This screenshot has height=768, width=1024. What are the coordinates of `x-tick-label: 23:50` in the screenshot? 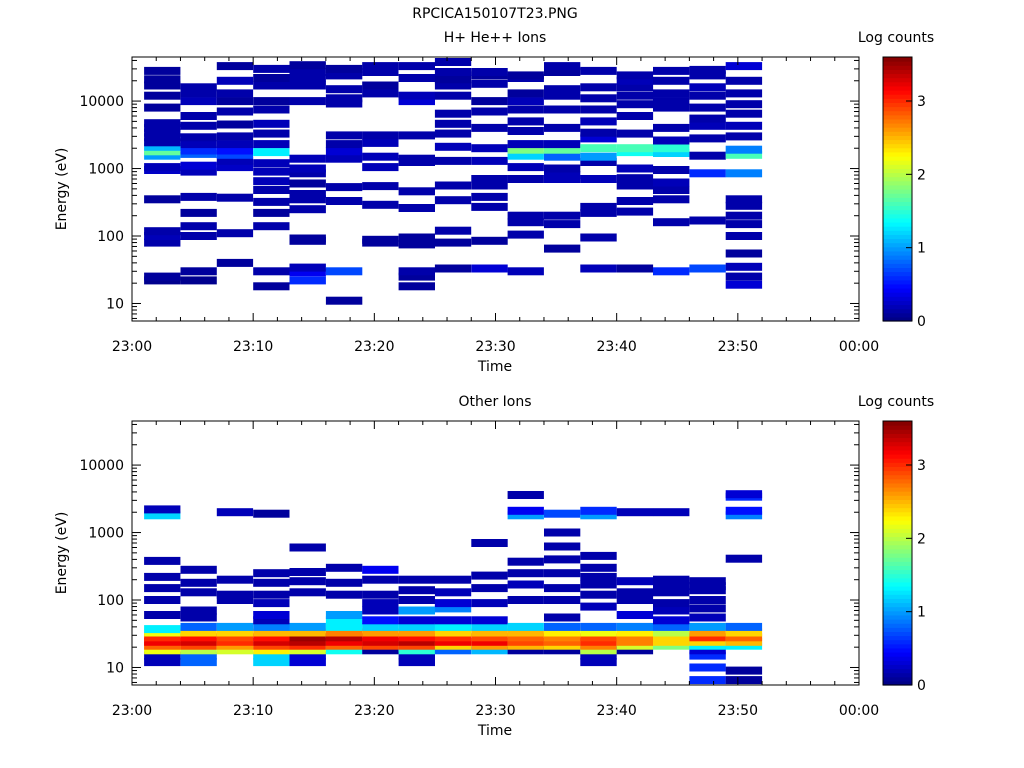 It's located at (738, 711).